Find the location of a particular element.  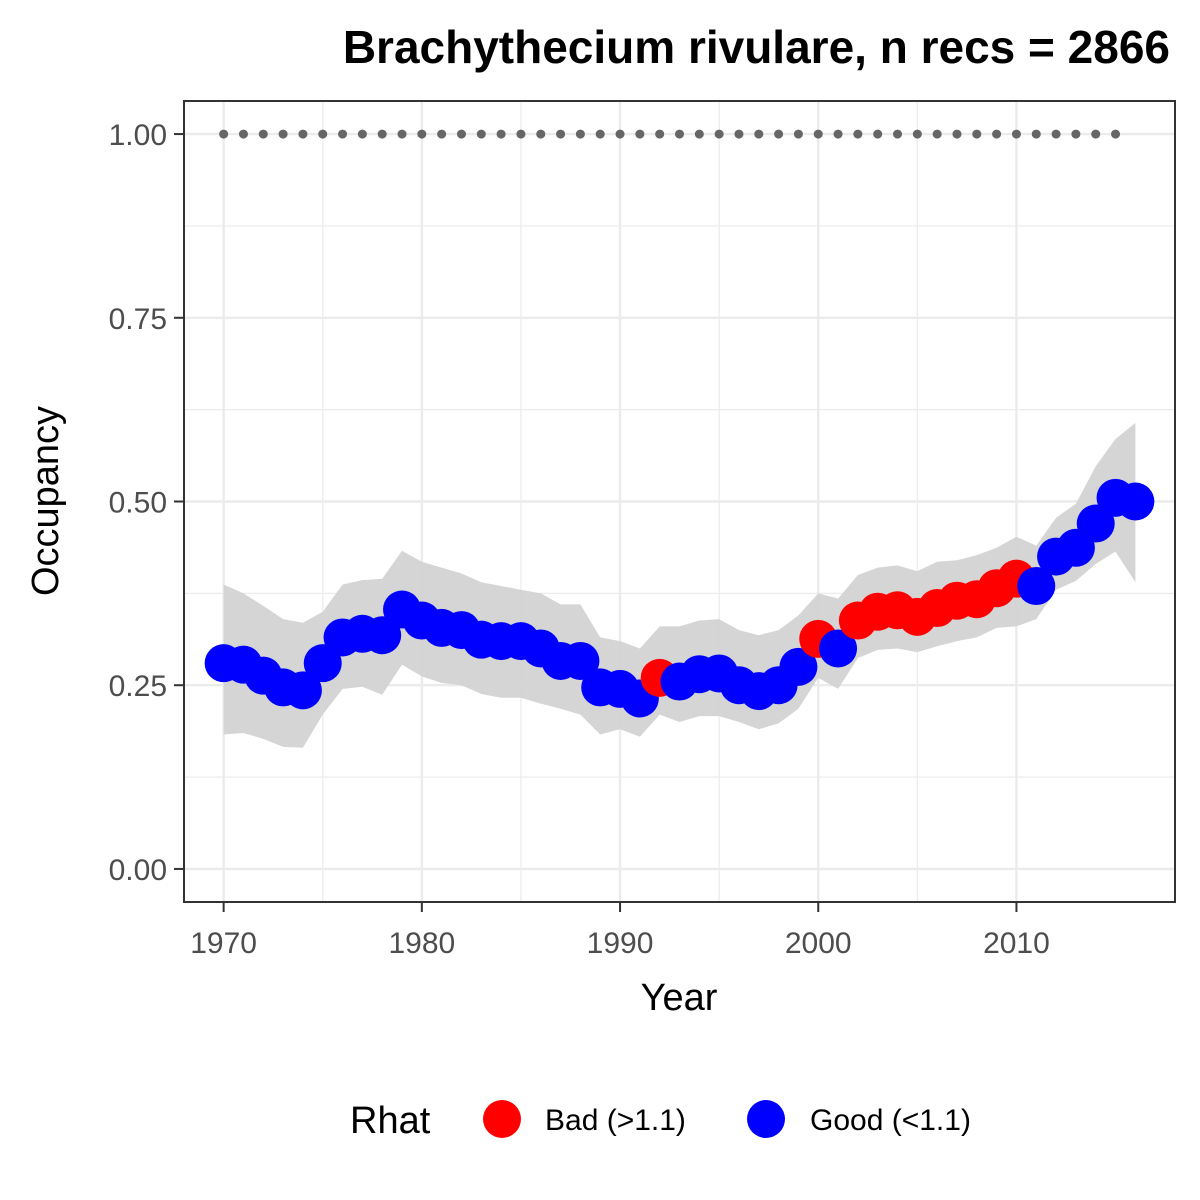

x-tick-label: 1990 is located at coordinates (620, 943).